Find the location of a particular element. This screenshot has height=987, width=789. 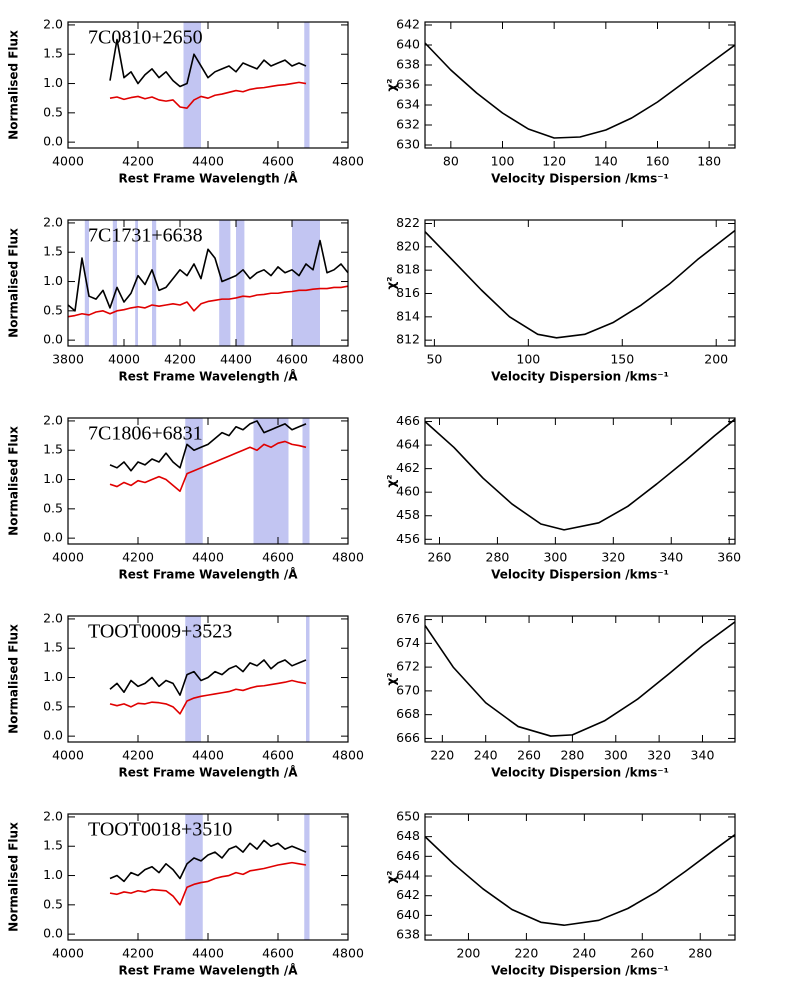

y-tick-label: 822 is located at coordinates (408, 222).